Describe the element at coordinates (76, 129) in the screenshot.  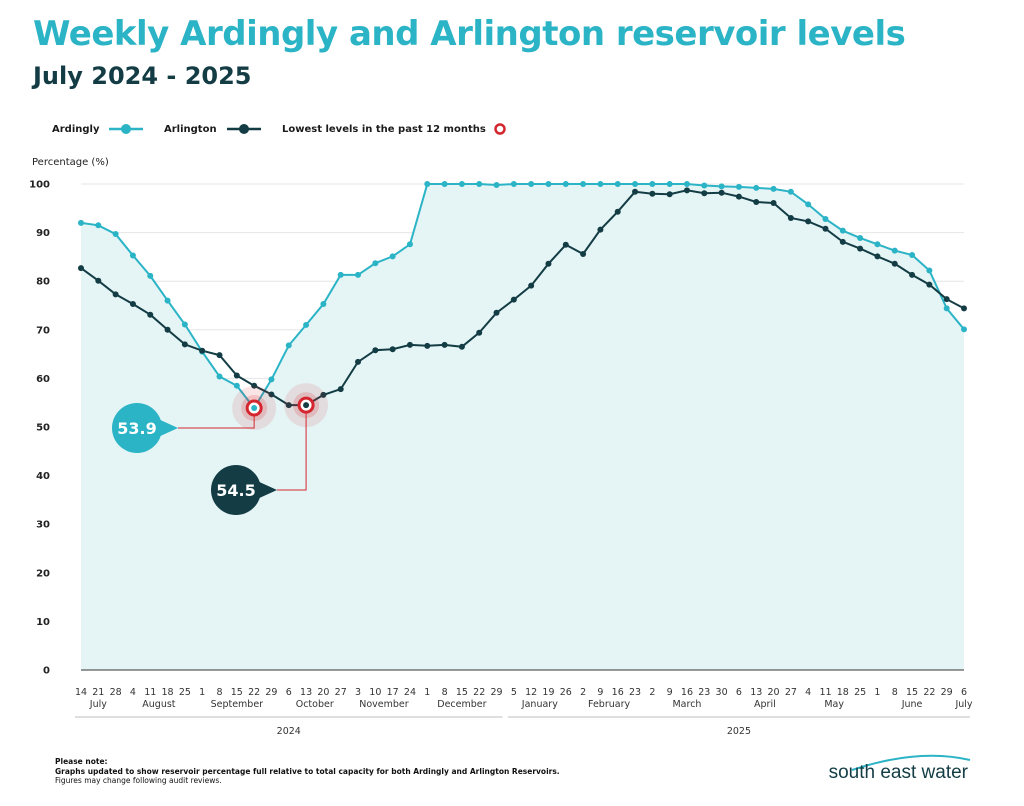
I see `legend-label-ardingly: Ardingly` at that location.